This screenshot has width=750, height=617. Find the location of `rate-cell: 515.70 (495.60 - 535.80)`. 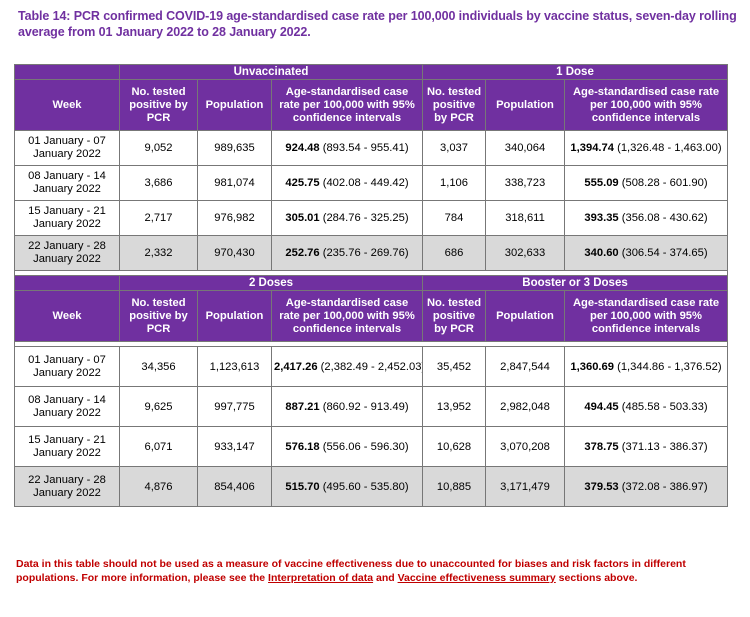

rate-cell: 515.70 (495.60 - 535.80) is located at coordinates (347, 487).